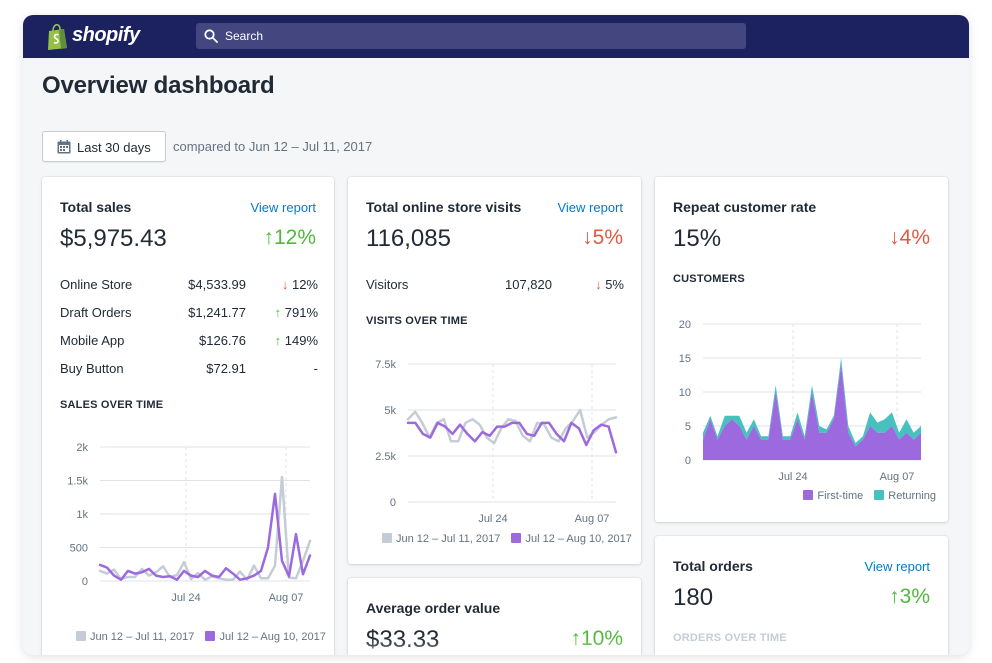 The height and width of the screenshot is (663, 992). What do you see at coordinates (273, 146) in the screenshot?
I see `compare-text: compared to Jun 12 – Jul 11, 2017` at bounding box center [273, 146].